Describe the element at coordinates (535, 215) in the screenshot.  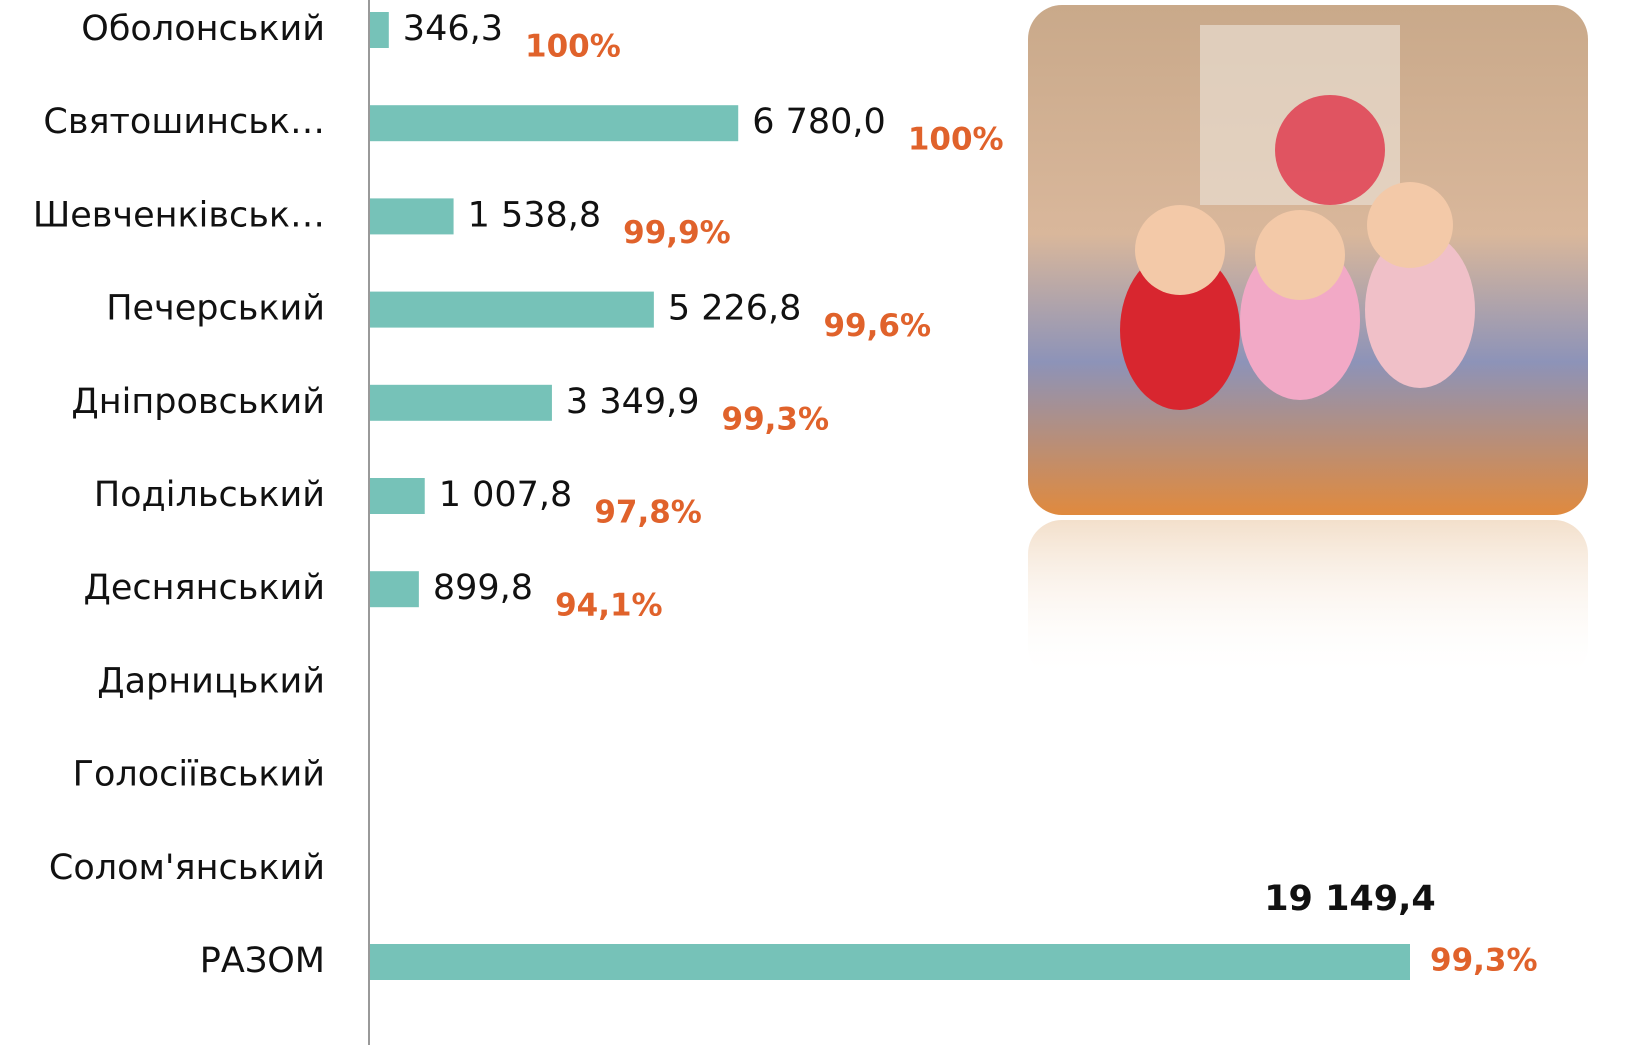
I see `value-label: 1 538,8` at that location.